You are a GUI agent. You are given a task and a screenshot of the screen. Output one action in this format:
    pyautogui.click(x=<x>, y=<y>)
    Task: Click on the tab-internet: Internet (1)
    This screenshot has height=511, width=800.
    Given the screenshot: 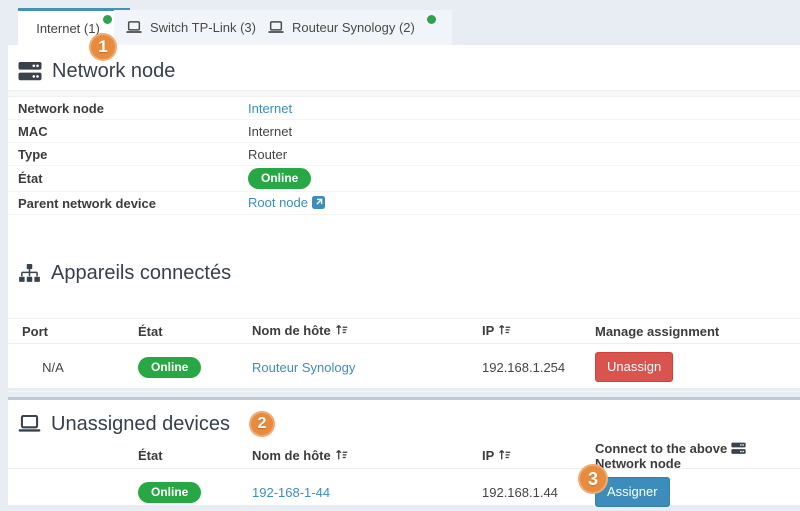 What is the action you would take?
    pyautogui.click(x=74, y=26)
    